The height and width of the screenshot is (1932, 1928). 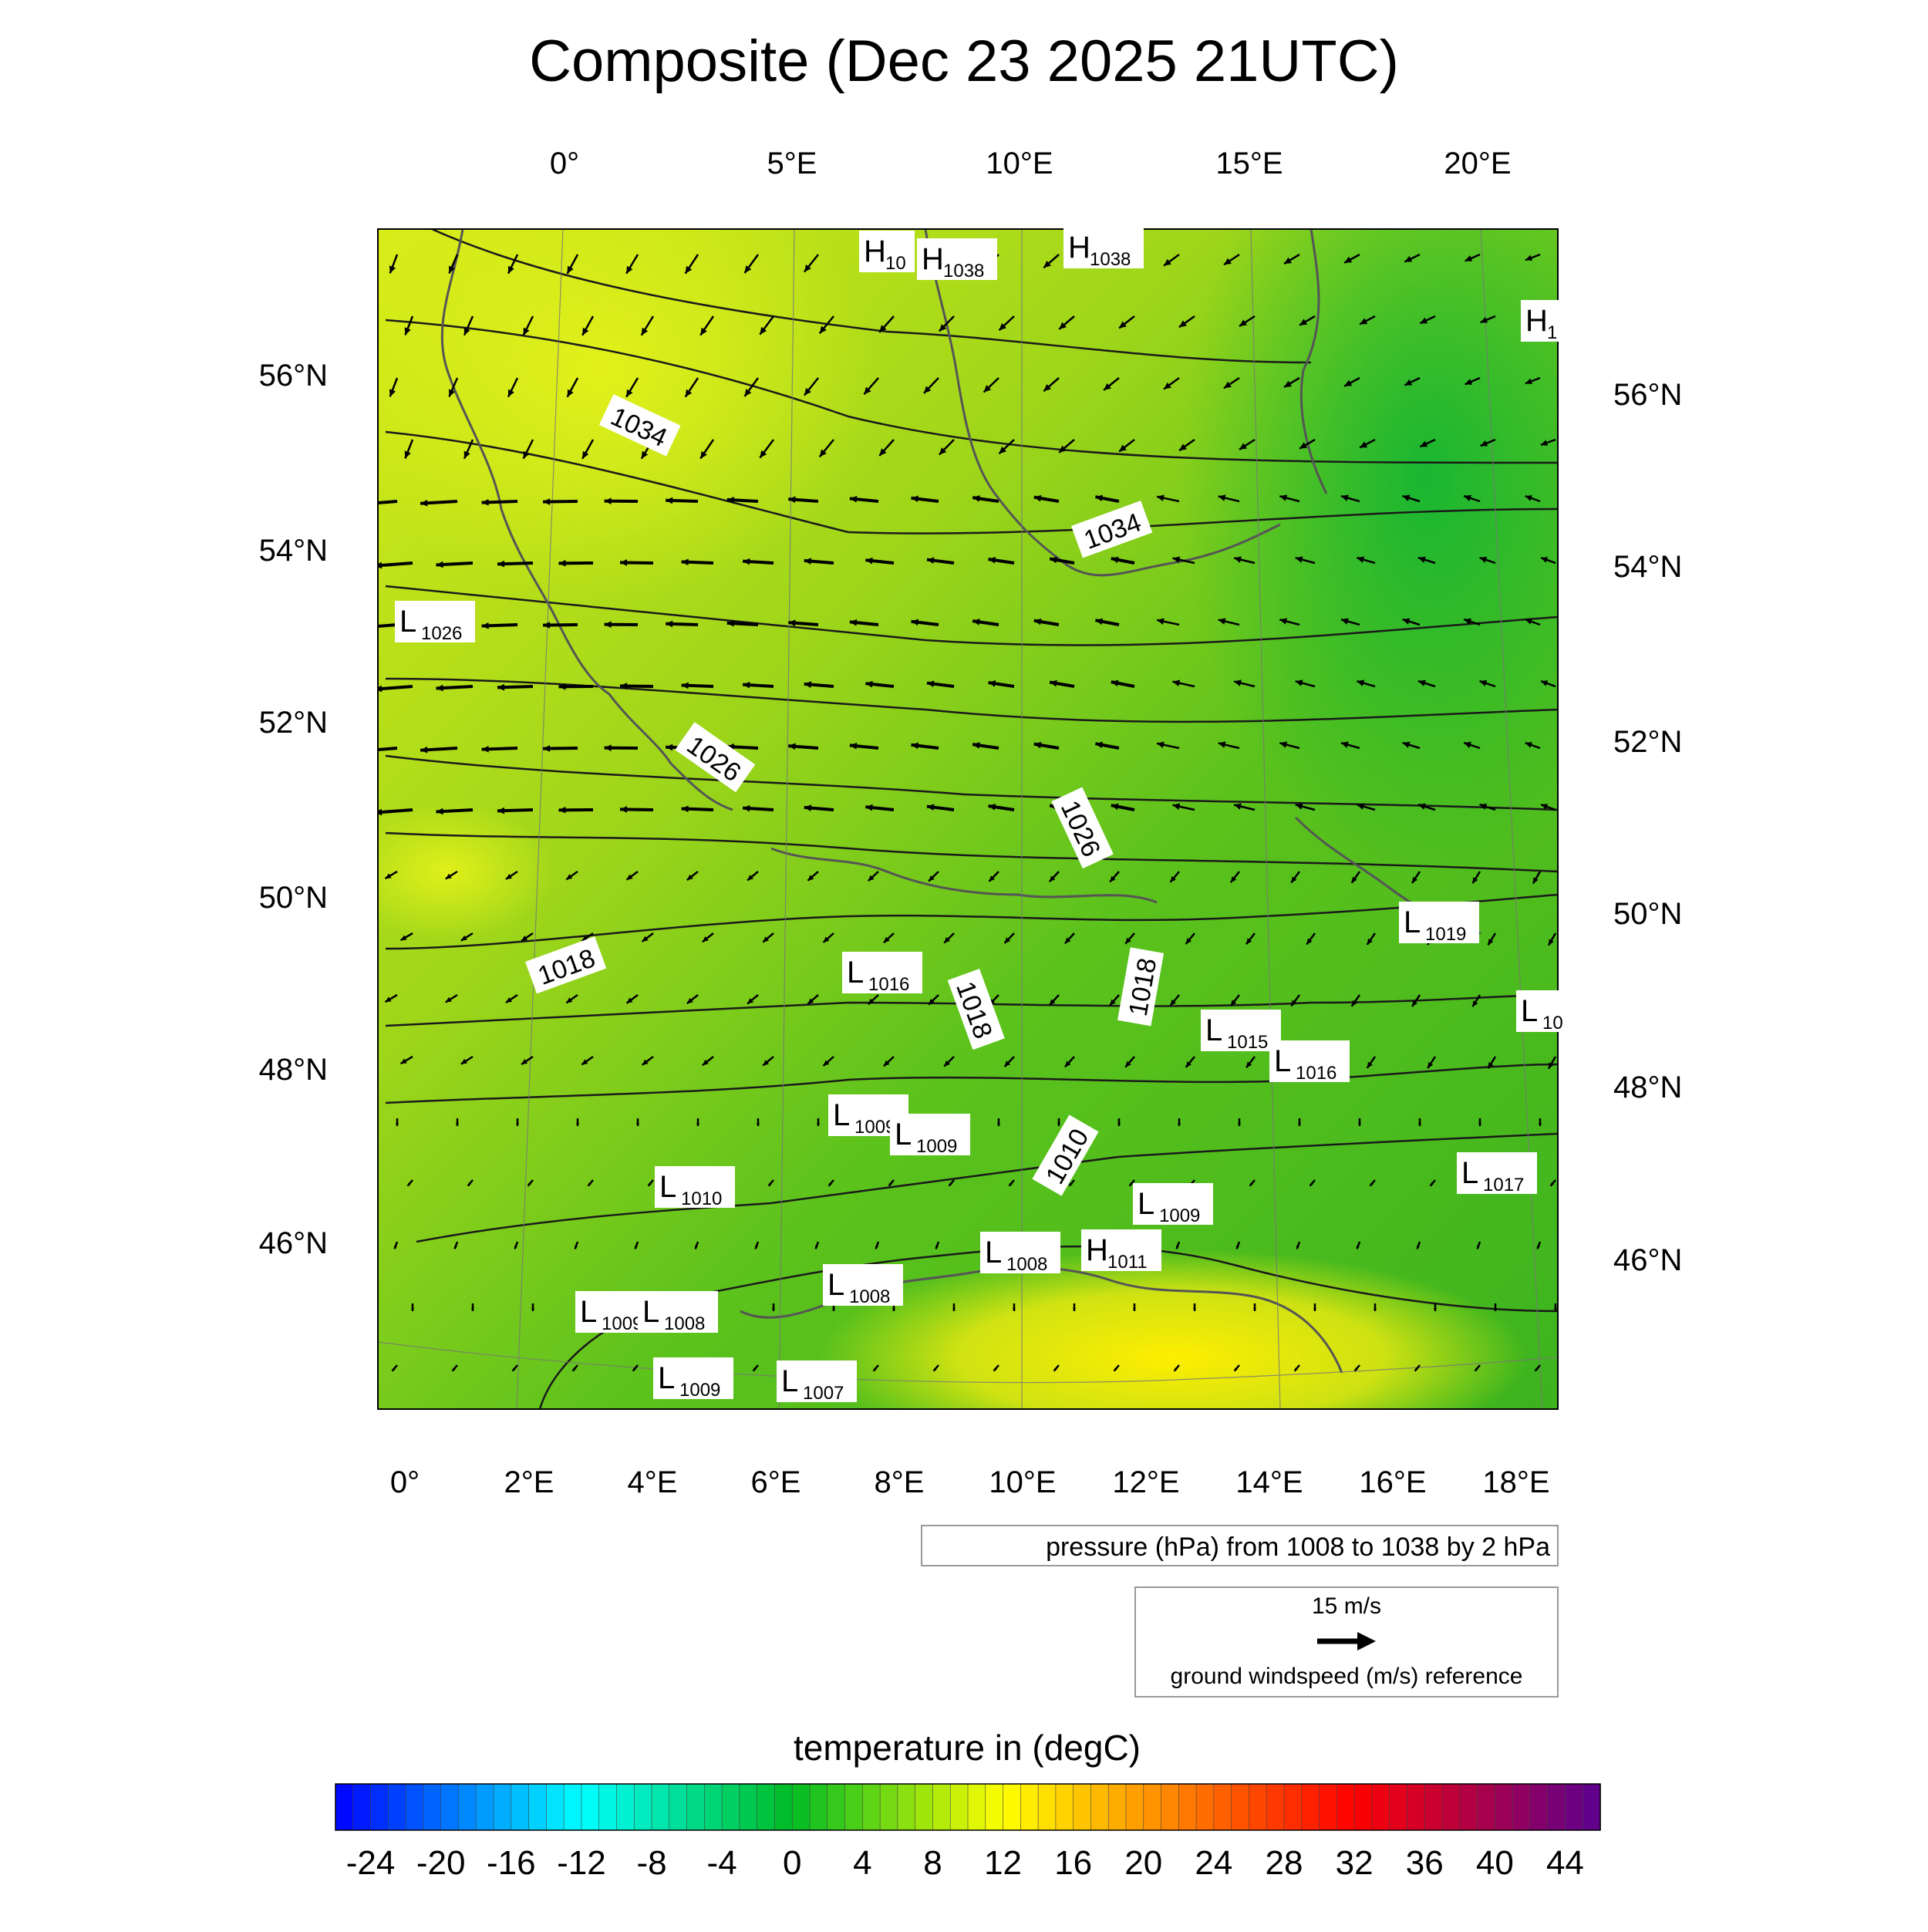 What do you see at coordinates (293, 898) in the screenshot?
I see `left-lat-label: 50°N` at bounding box center [293, 898].